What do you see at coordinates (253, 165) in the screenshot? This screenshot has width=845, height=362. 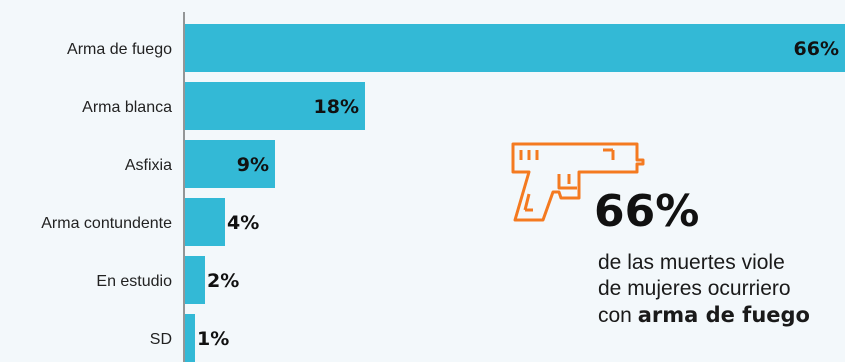 I see `value-label-2: 9%` at bounding box center [253, 165].